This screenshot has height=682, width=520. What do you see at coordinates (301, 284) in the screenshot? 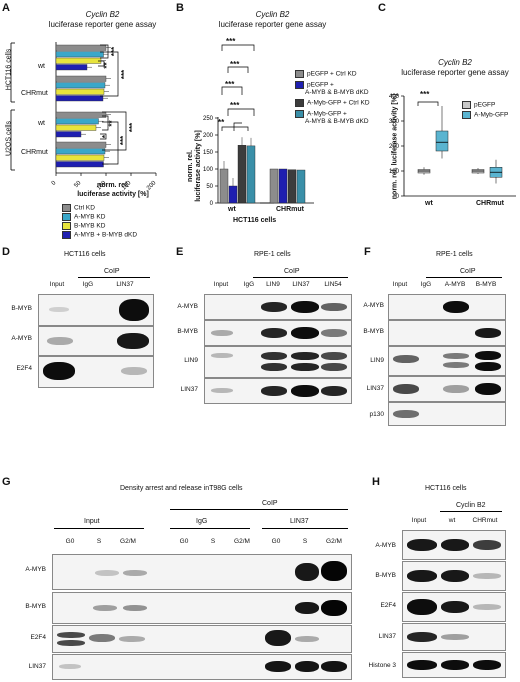
I see `panel-e-col-4: LIN37` at bounding box center [301, 284].